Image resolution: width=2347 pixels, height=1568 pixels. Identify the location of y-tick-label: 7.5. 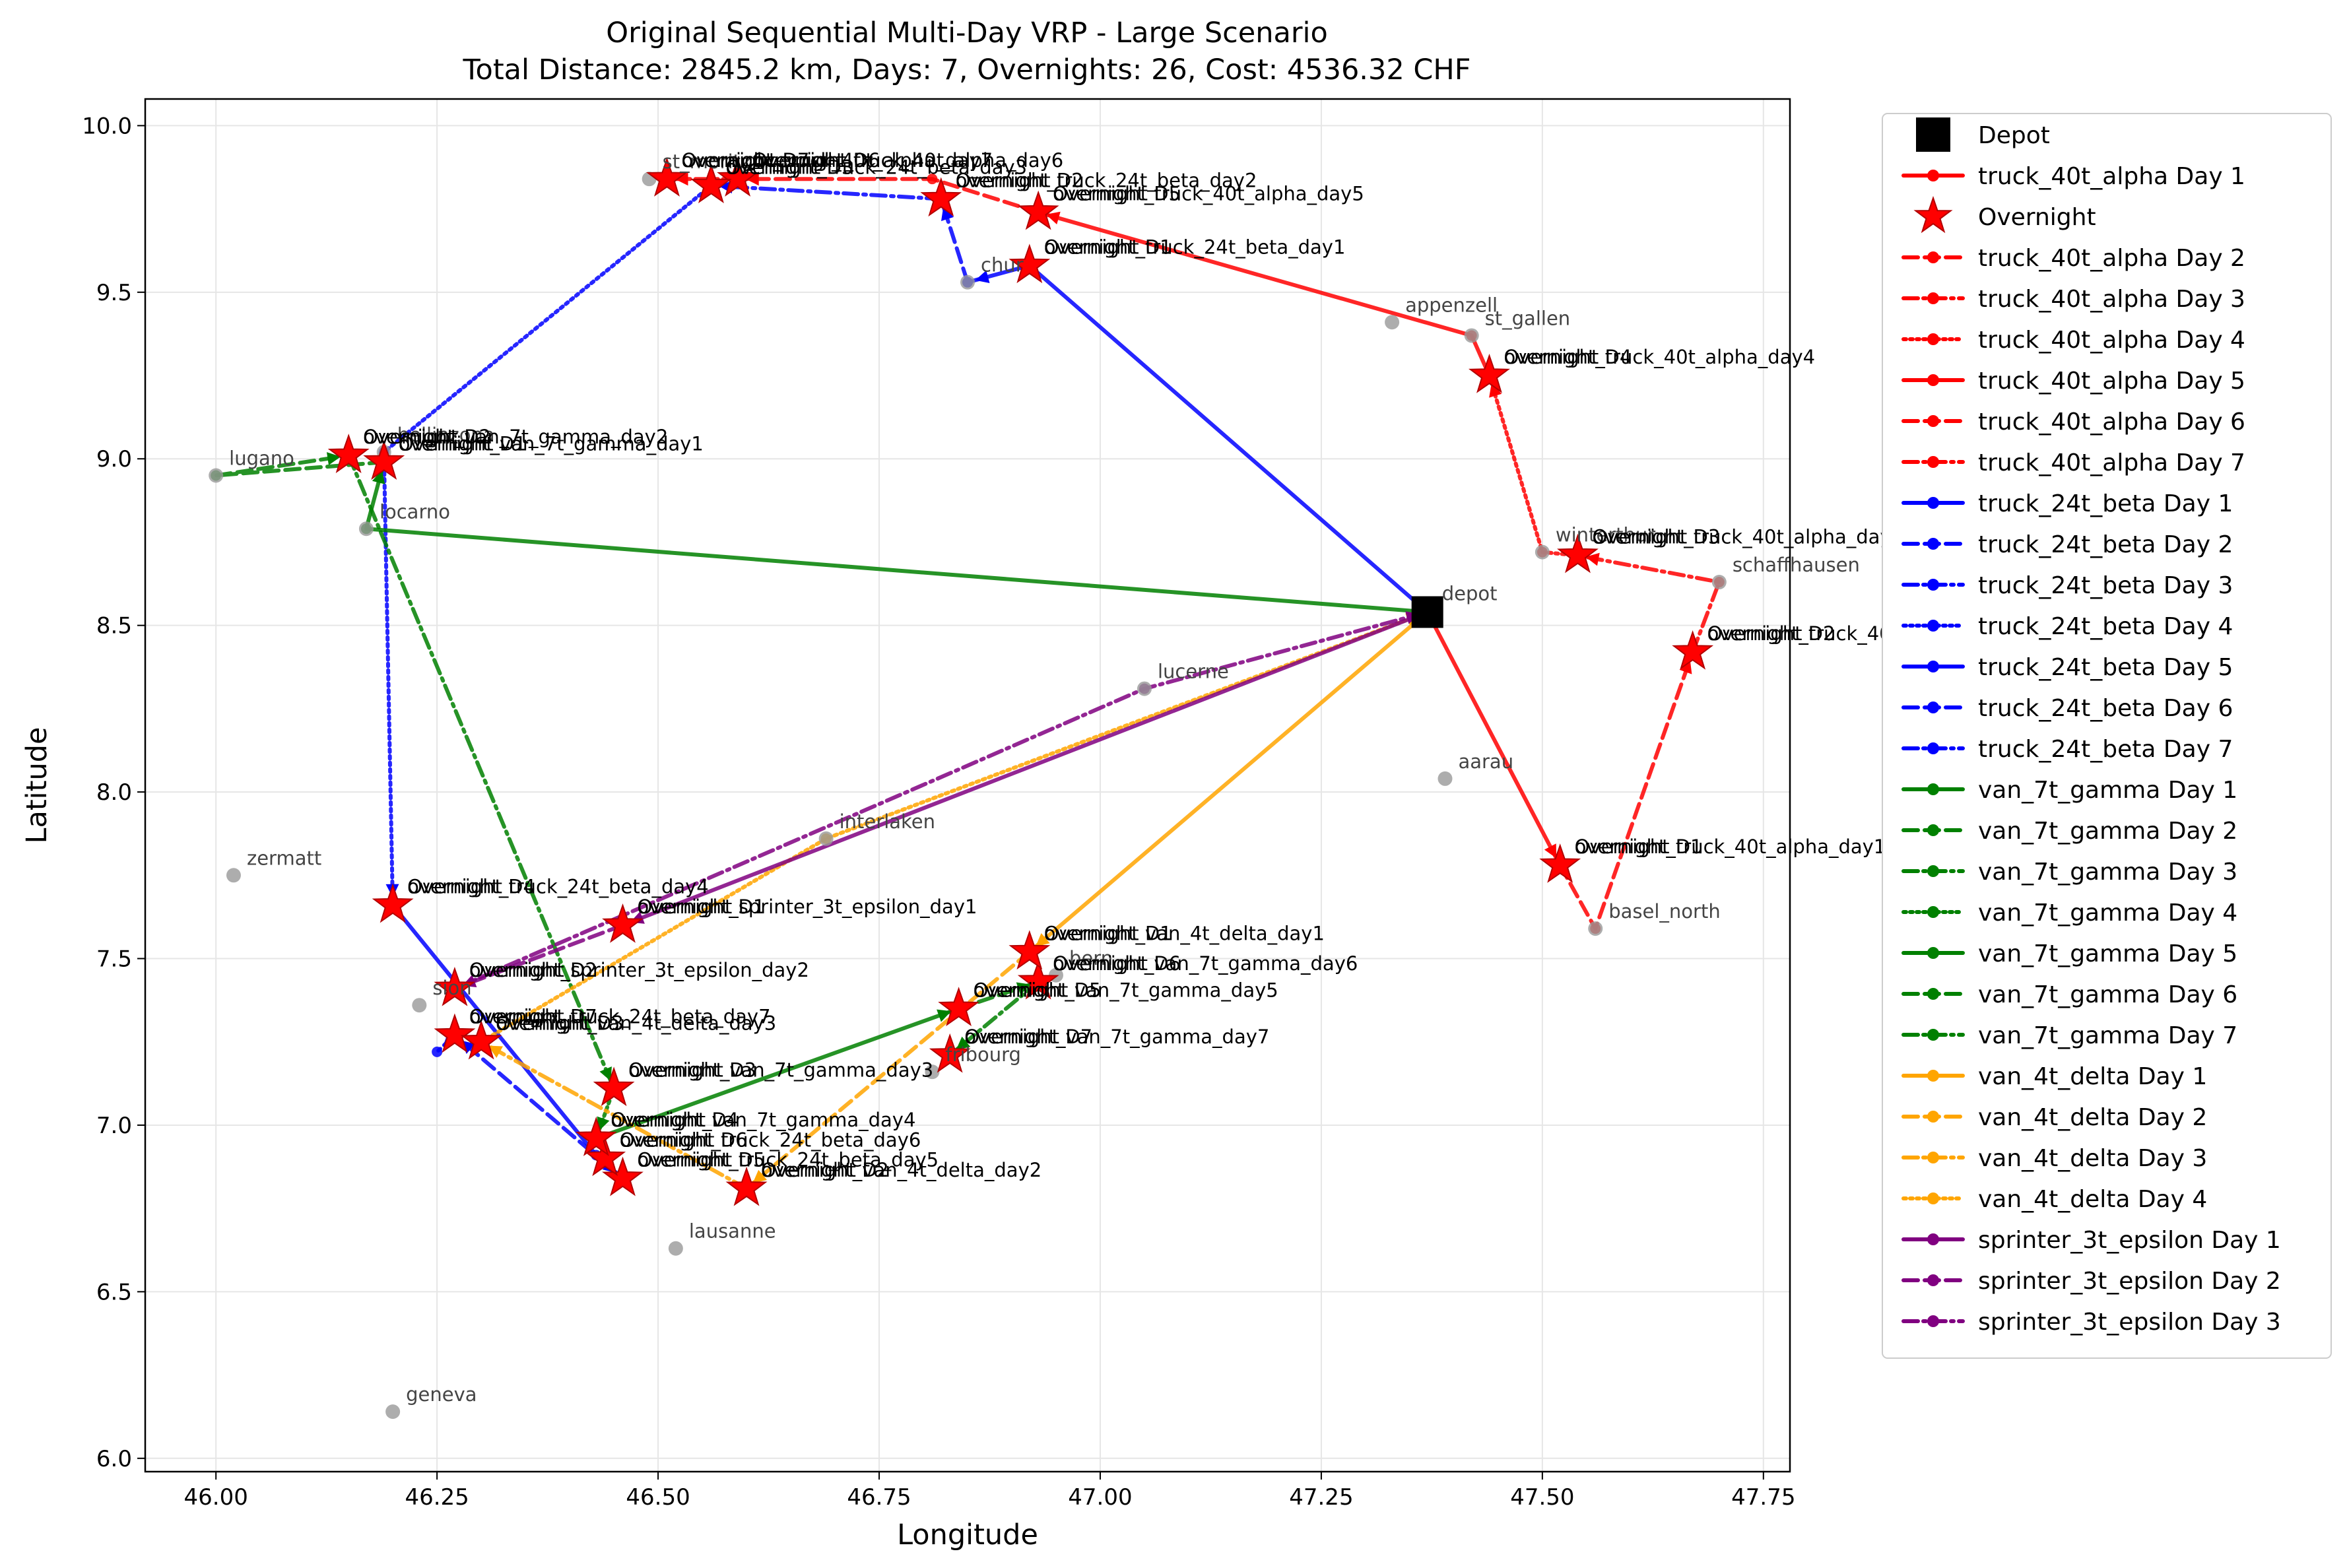
(114, 959).